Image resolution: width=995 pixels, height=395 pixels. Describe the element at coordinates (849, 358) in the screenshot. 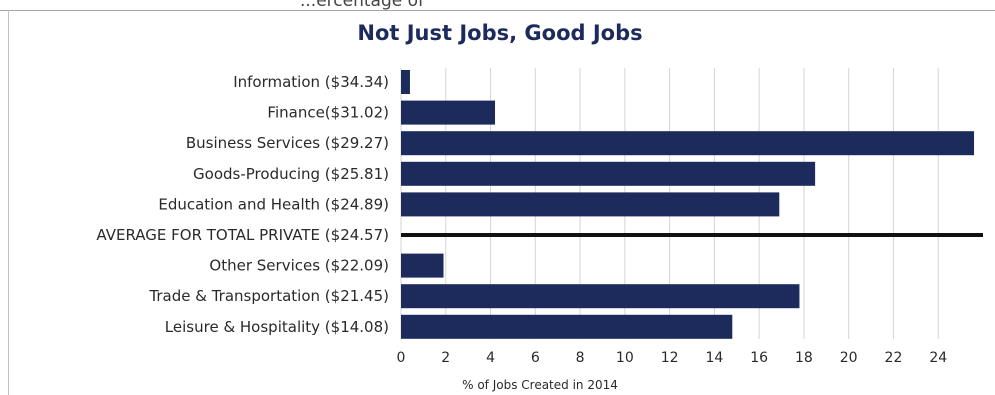

I see `x-tick-label: 20` at that location.